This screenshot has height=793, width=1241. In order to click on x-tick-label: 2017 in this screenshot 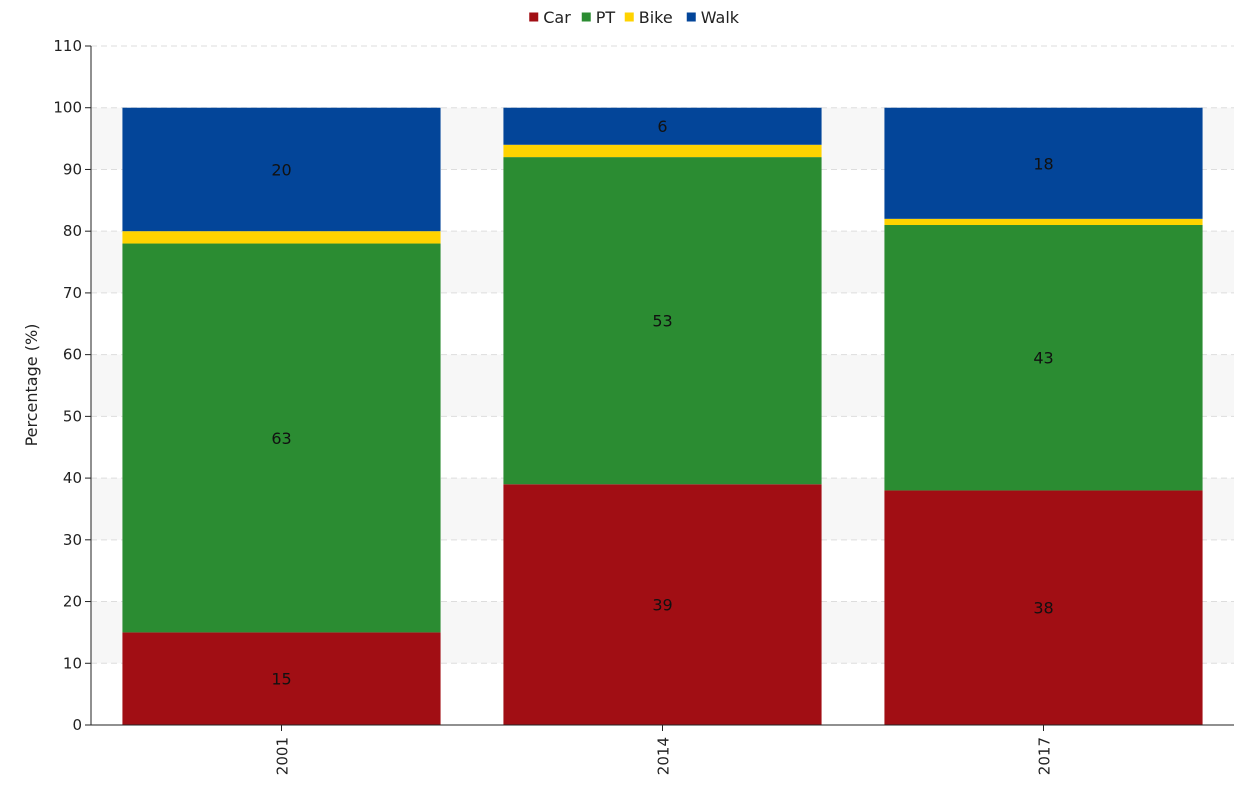, I will do `click(1045, 756)`.